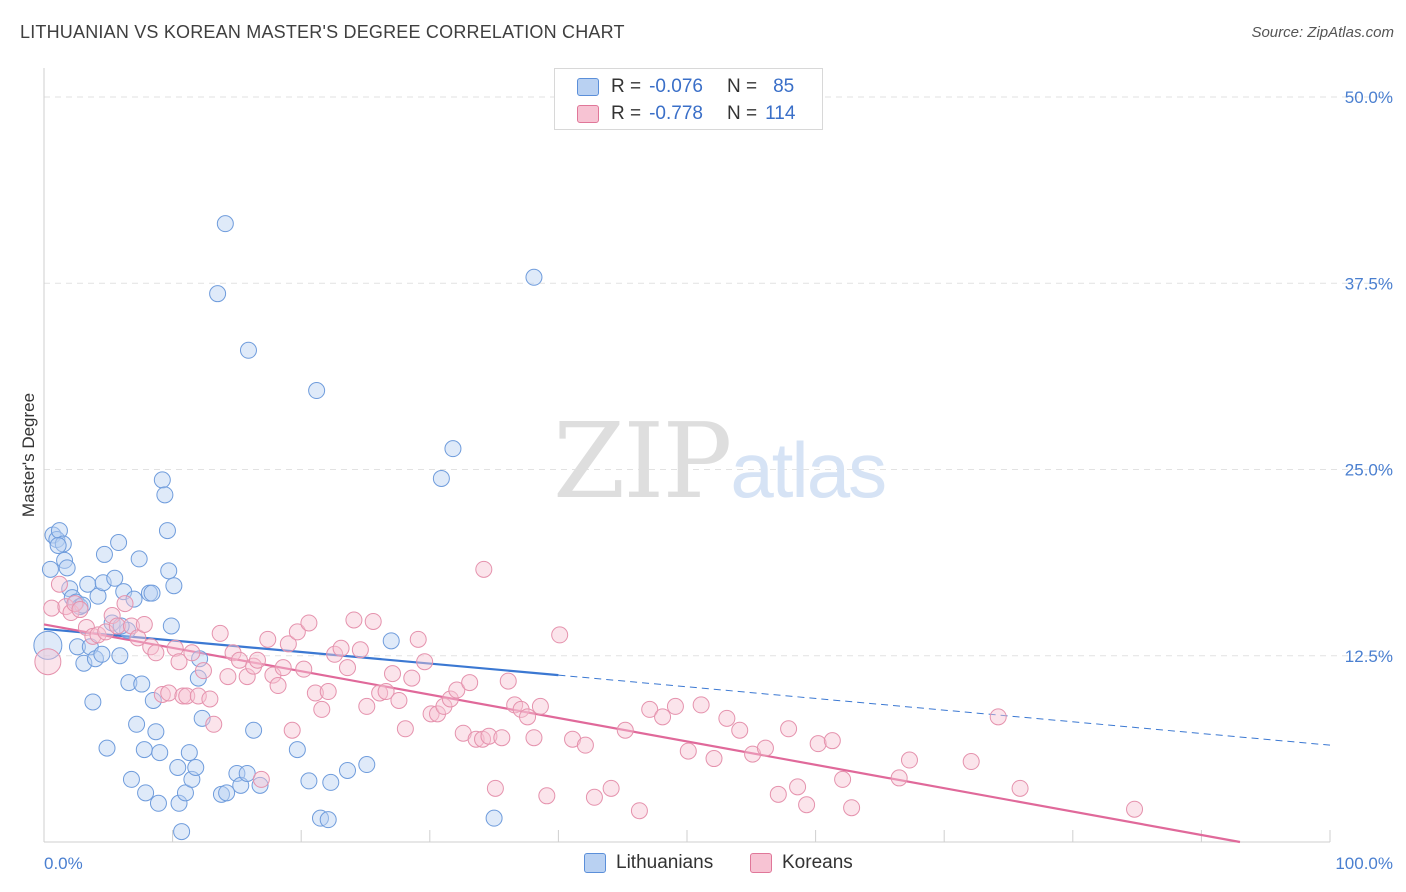 Image resolution: width=1406 pixels, height=892 pixels. Describe the element at coordinates (28, 455) in the screenshot. I see `y-axis-label: Master's Degree` at that location.